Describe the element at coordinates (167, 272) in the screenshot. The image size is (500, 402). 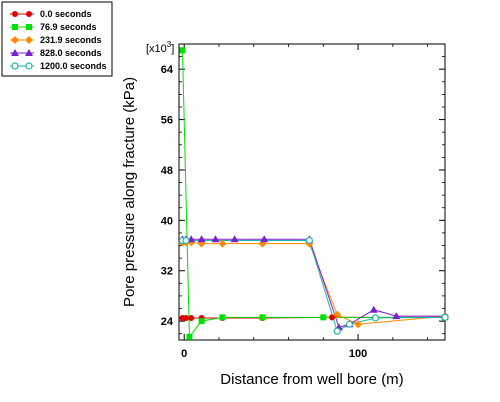
I see `y-tick-label: 32` at that location.